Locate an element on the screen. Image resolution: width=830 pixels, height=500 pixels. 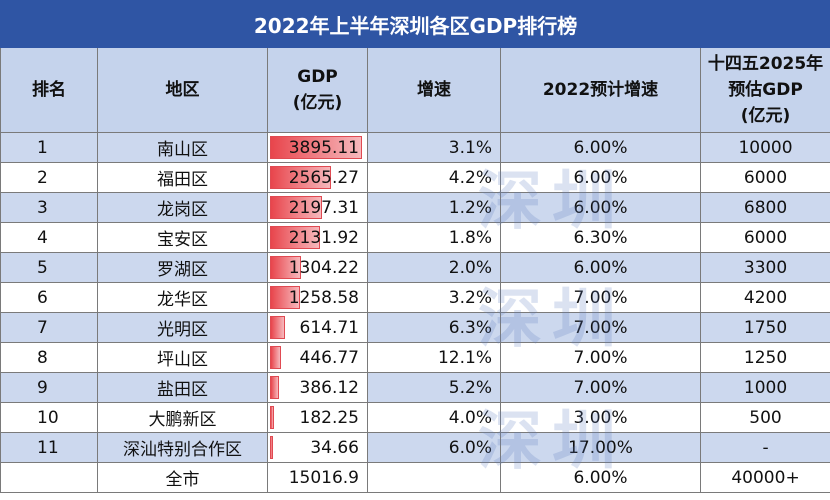
table-row: 6 龙华区 1258.58 3.2% 7.00% 4200 is located at coordinates (415, 297).